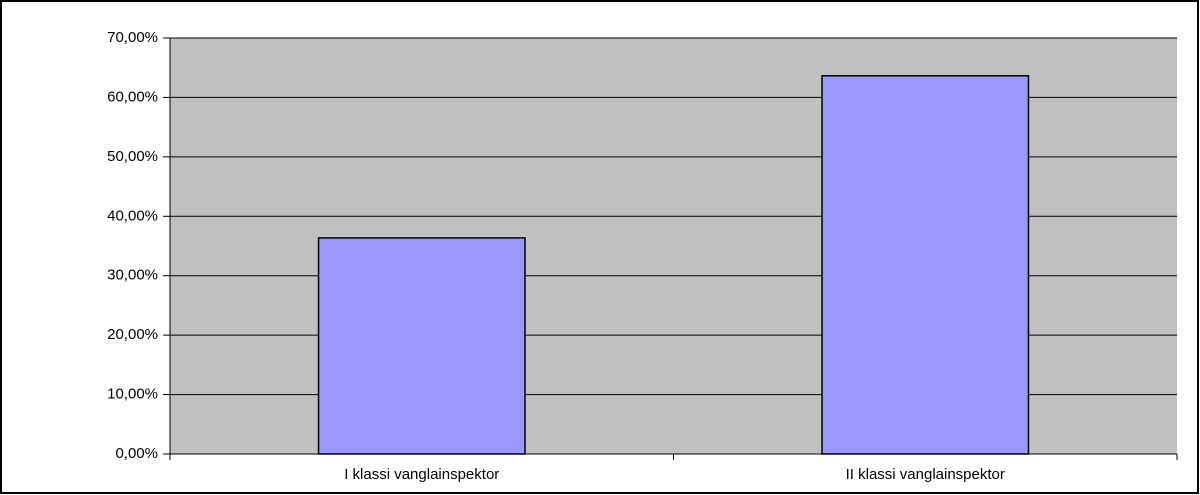 This screenshot has height=495, width=1200. Describe the element at coordinates (132, 96) in the screenshot. I see `y-tick-label: 60,00%` at that location.